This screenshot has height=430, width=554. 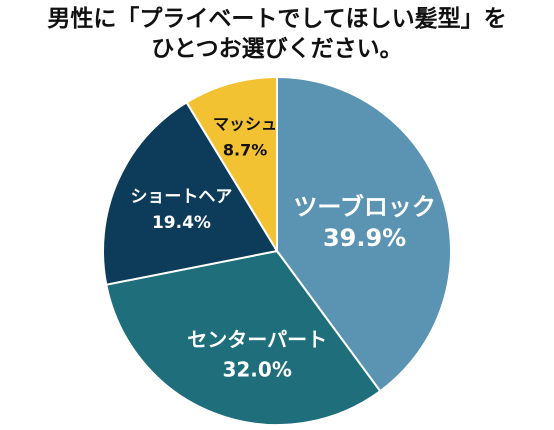 What do you see at coordinates (256, 369) in the screenshot?
I see `slice-value-label-2: 32.0%` at bounding box center [256, 369].